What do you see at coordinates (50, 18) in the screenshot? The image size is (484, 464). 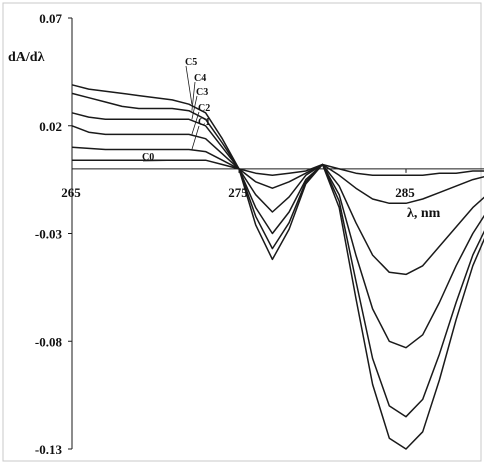 I see `y-tick-label: 0.07` at bounding box center [50, 18].